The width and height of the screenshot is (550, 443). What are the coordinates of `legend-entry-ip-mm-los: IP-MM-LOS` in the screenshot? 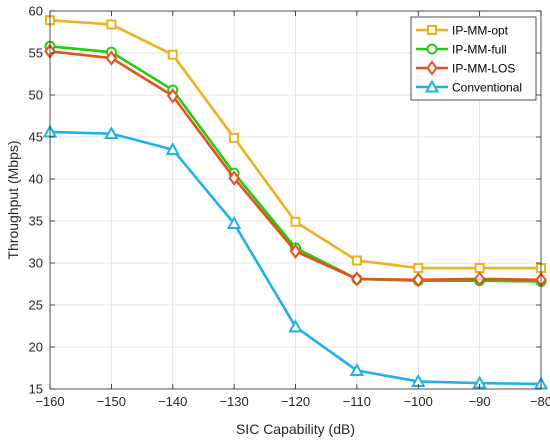 It's located at (465, 68).